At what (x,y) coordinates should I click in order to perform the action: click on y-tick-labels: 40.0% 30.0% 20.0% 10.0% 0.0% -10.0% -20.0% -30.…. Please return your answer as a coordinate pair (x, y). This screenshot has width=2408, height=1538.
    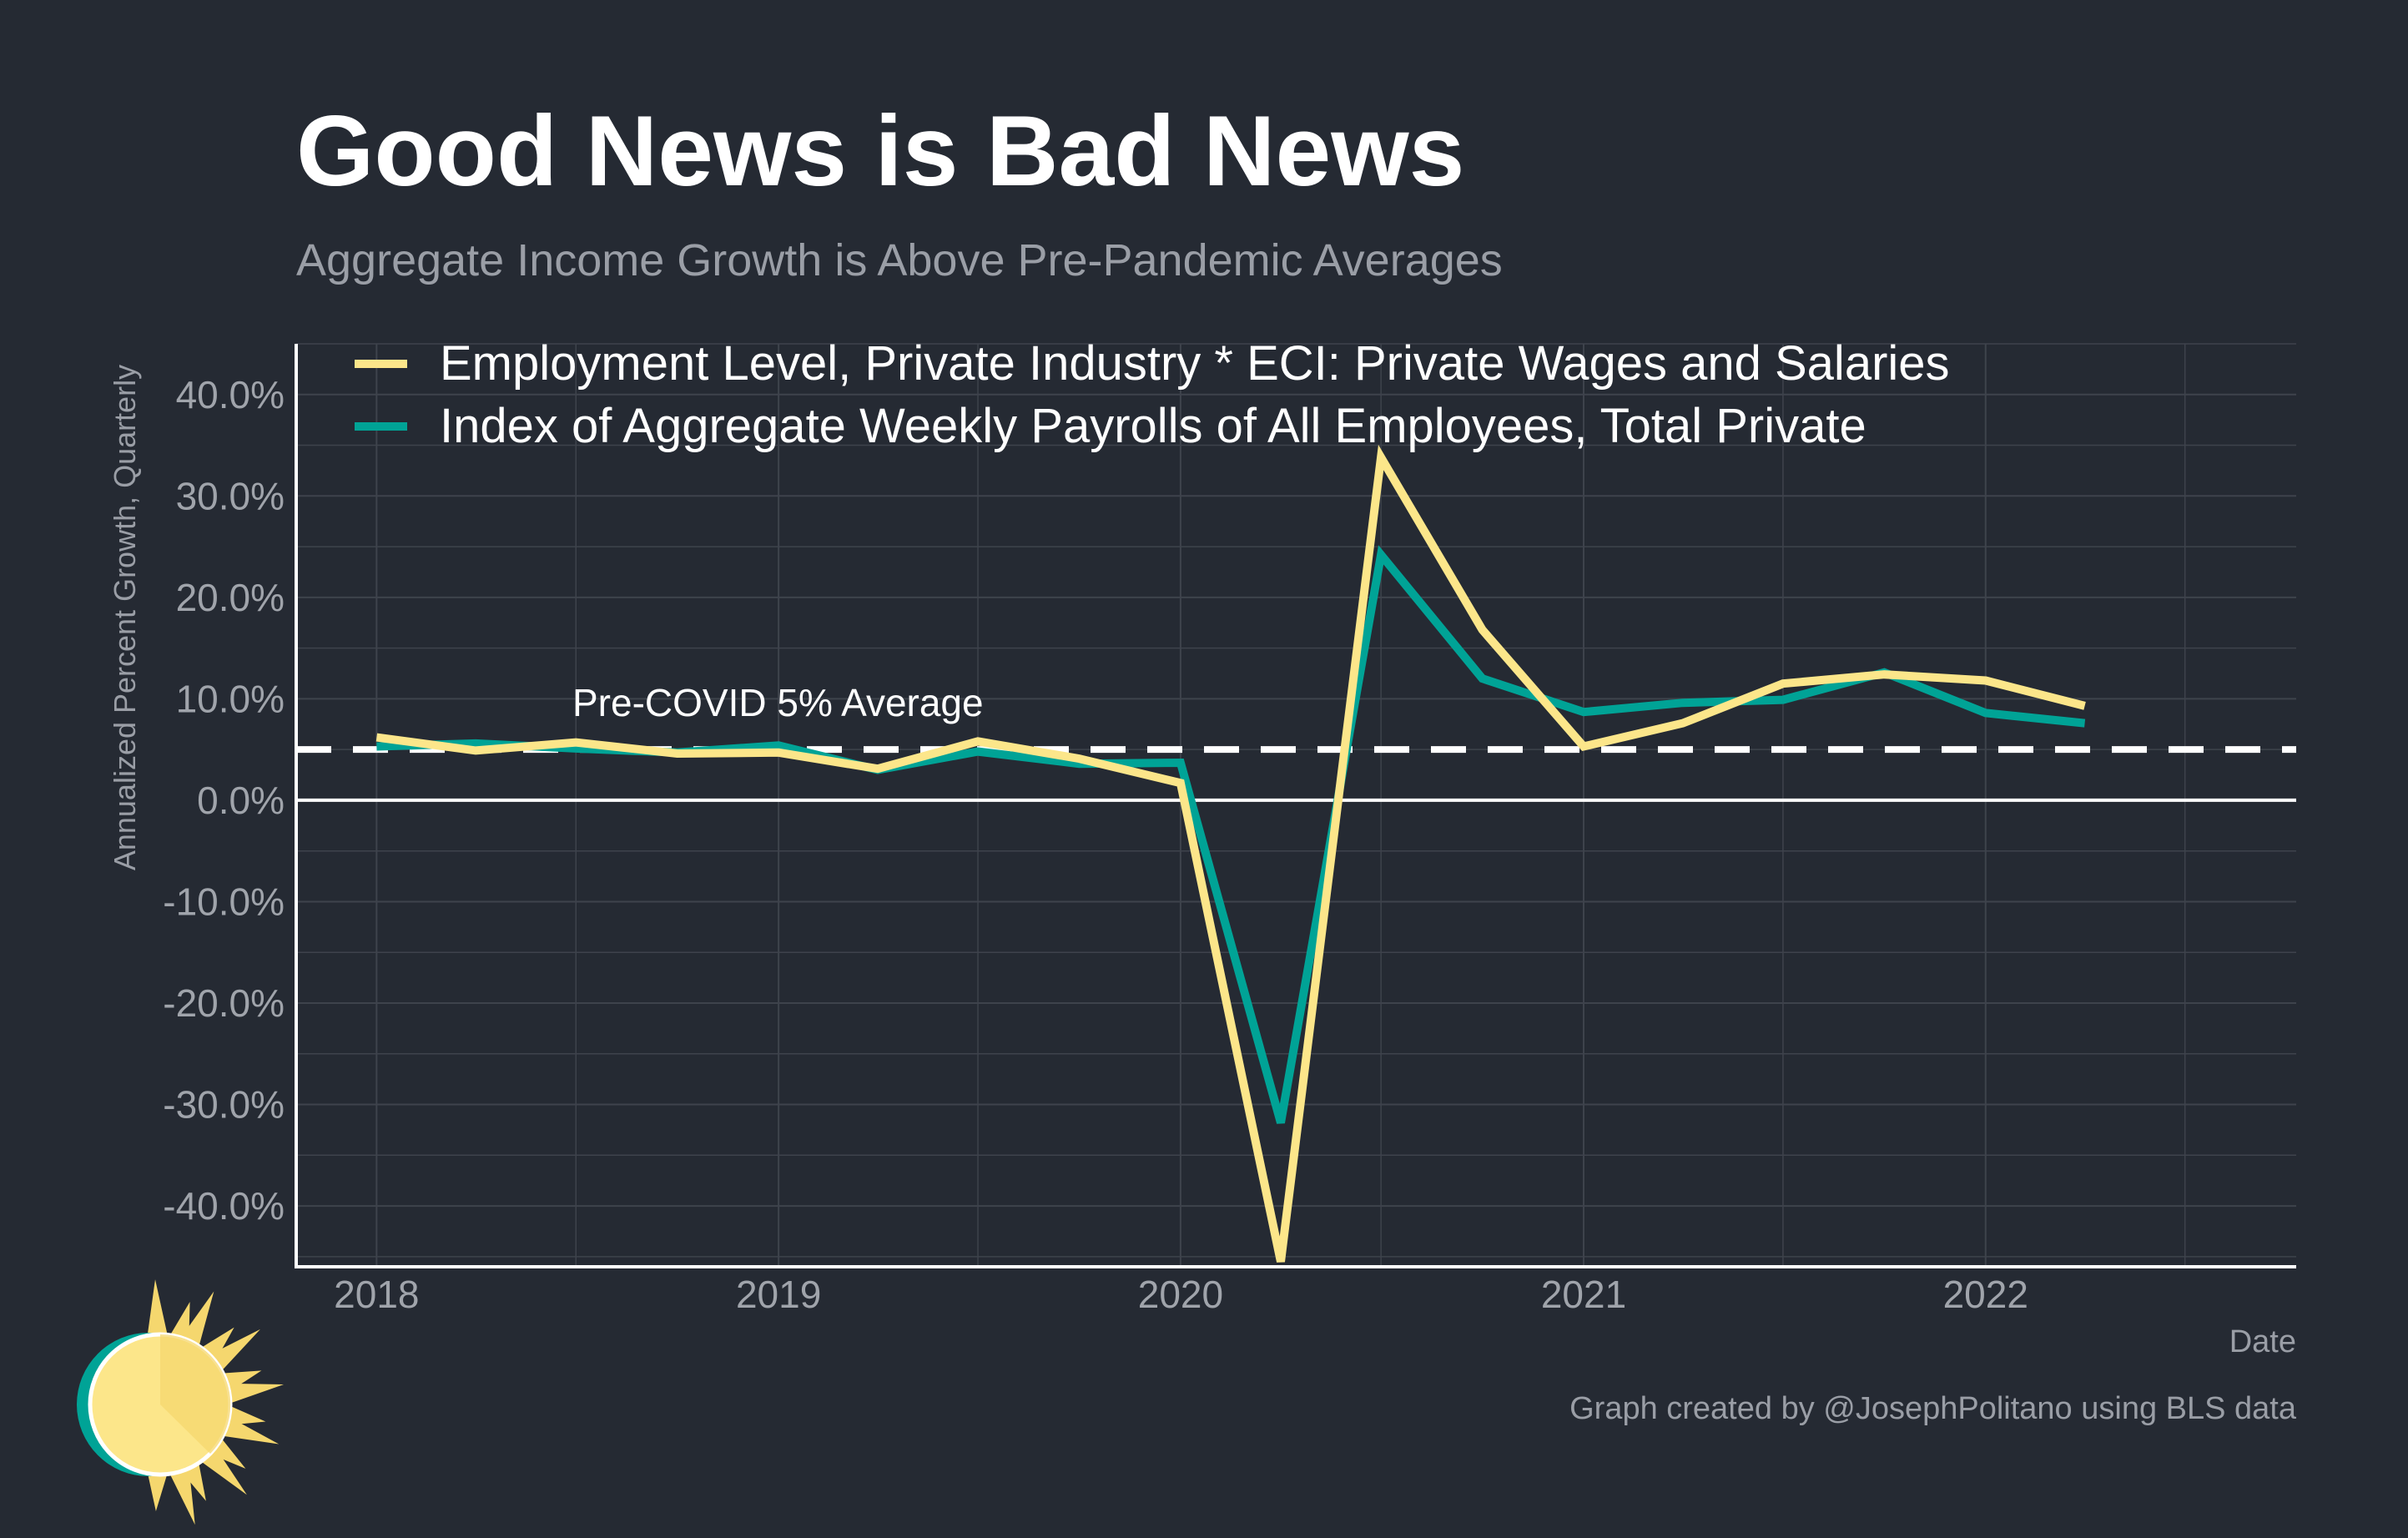
    Looking at the image, I should click on (224, 800).